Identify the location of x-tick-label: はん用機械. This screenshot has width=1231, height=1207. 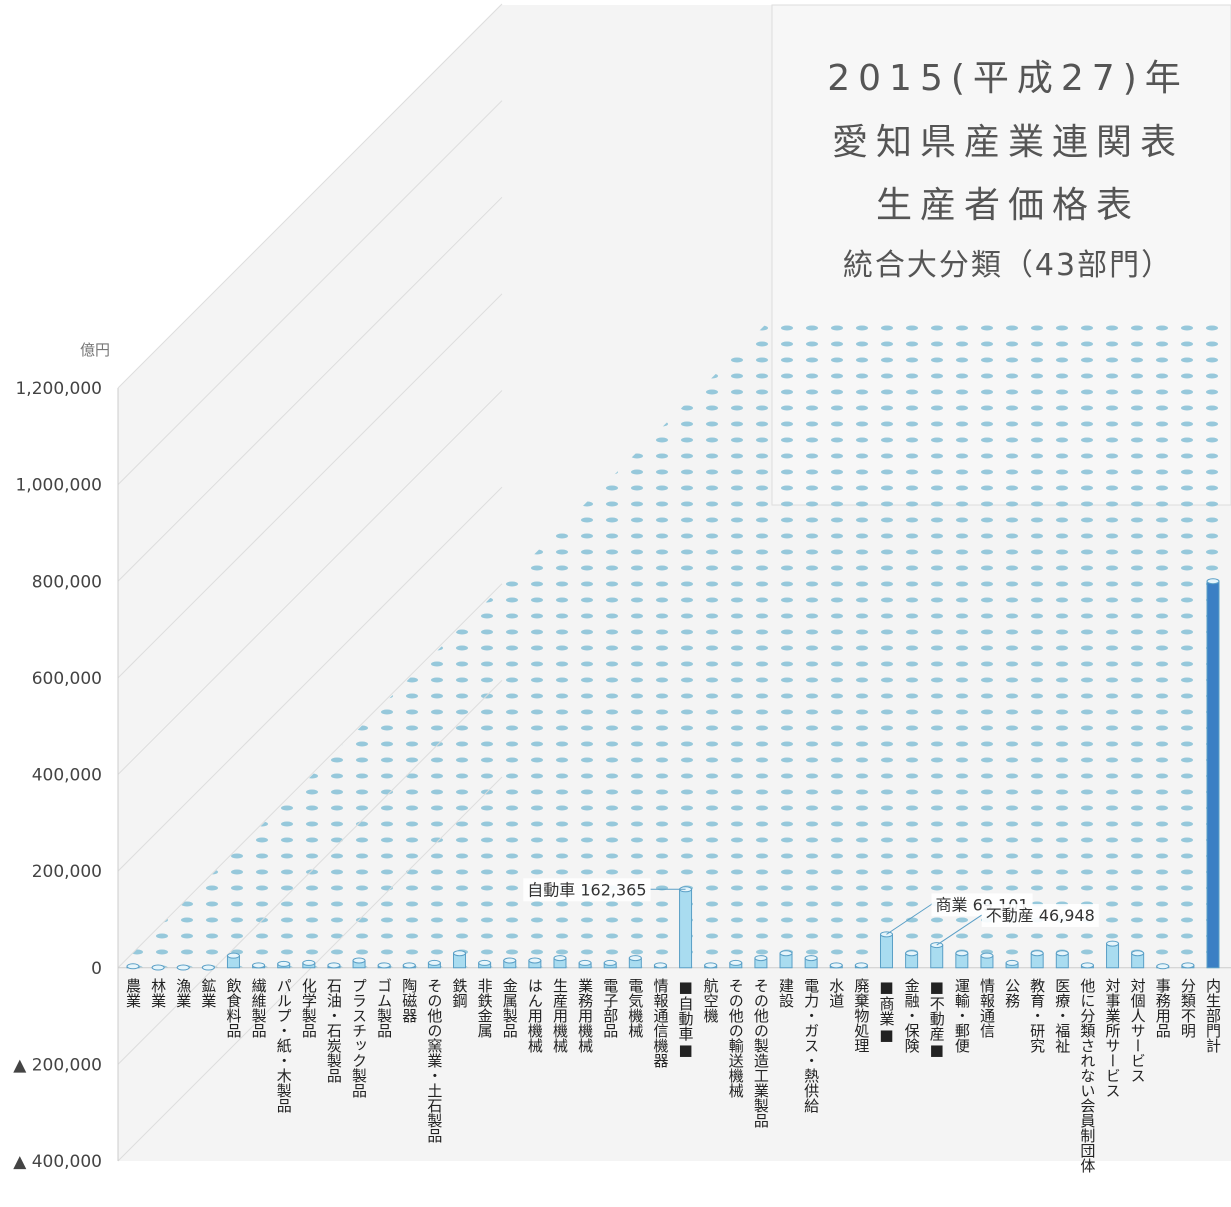
(535, 1015).